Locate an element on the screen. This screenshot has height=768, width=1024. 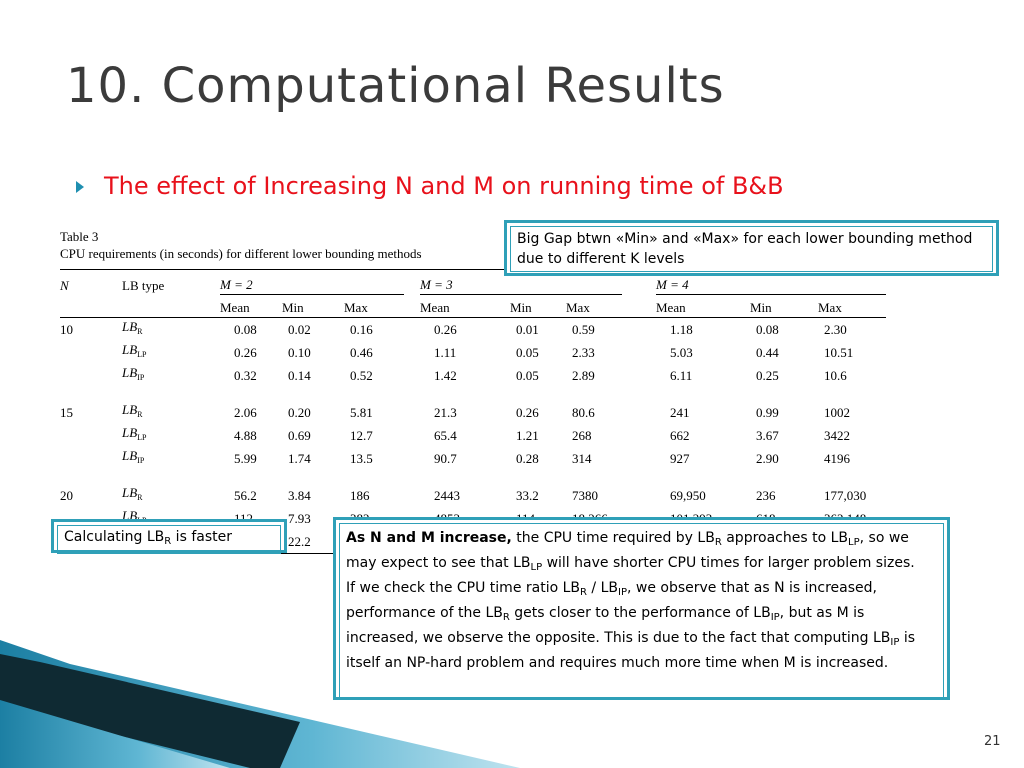
cell-n: 20 is located at coordinates (66, 495).